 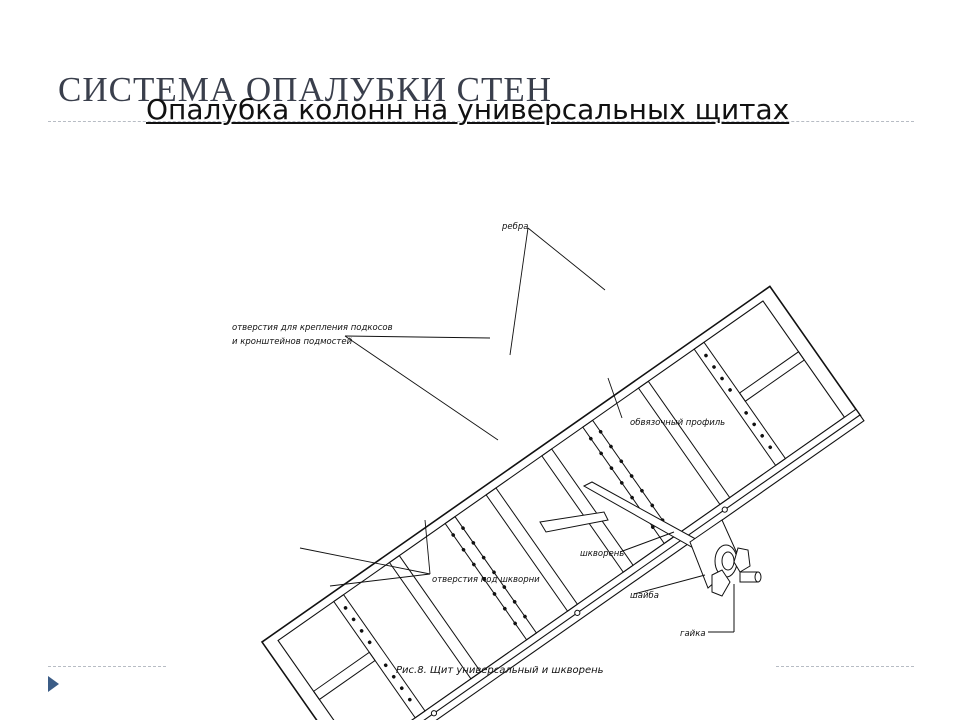 What do you see at coordinates (305, 89) in the screenshot?
I see `slide-title: СИСТЕМА ОПАЛУБКИ СТЕН` at bounding box center [305, 89].